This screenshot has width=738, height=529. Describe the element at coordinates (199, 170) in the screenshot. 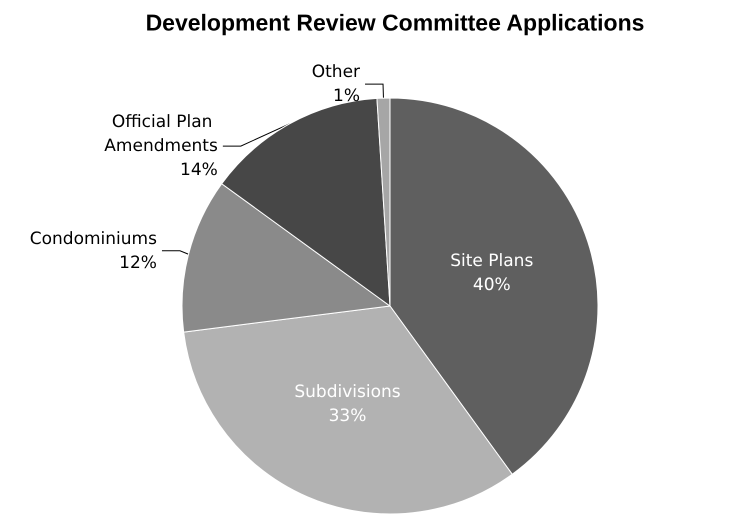

I see `data-label: 14%` at that location.